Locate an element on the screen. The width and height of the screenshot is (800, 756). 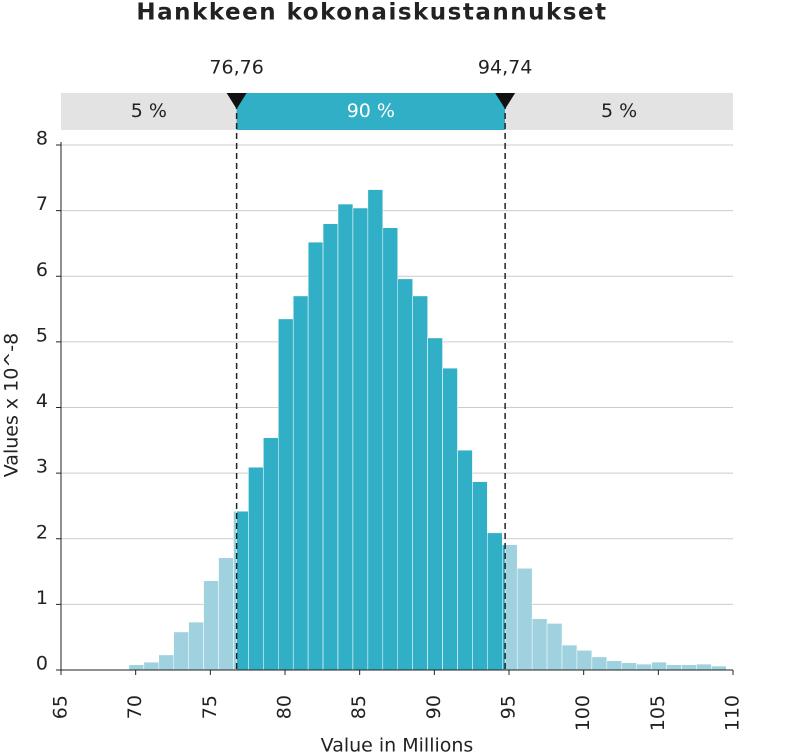
y-tick-label: 1 is located at coordinates (42, 598).